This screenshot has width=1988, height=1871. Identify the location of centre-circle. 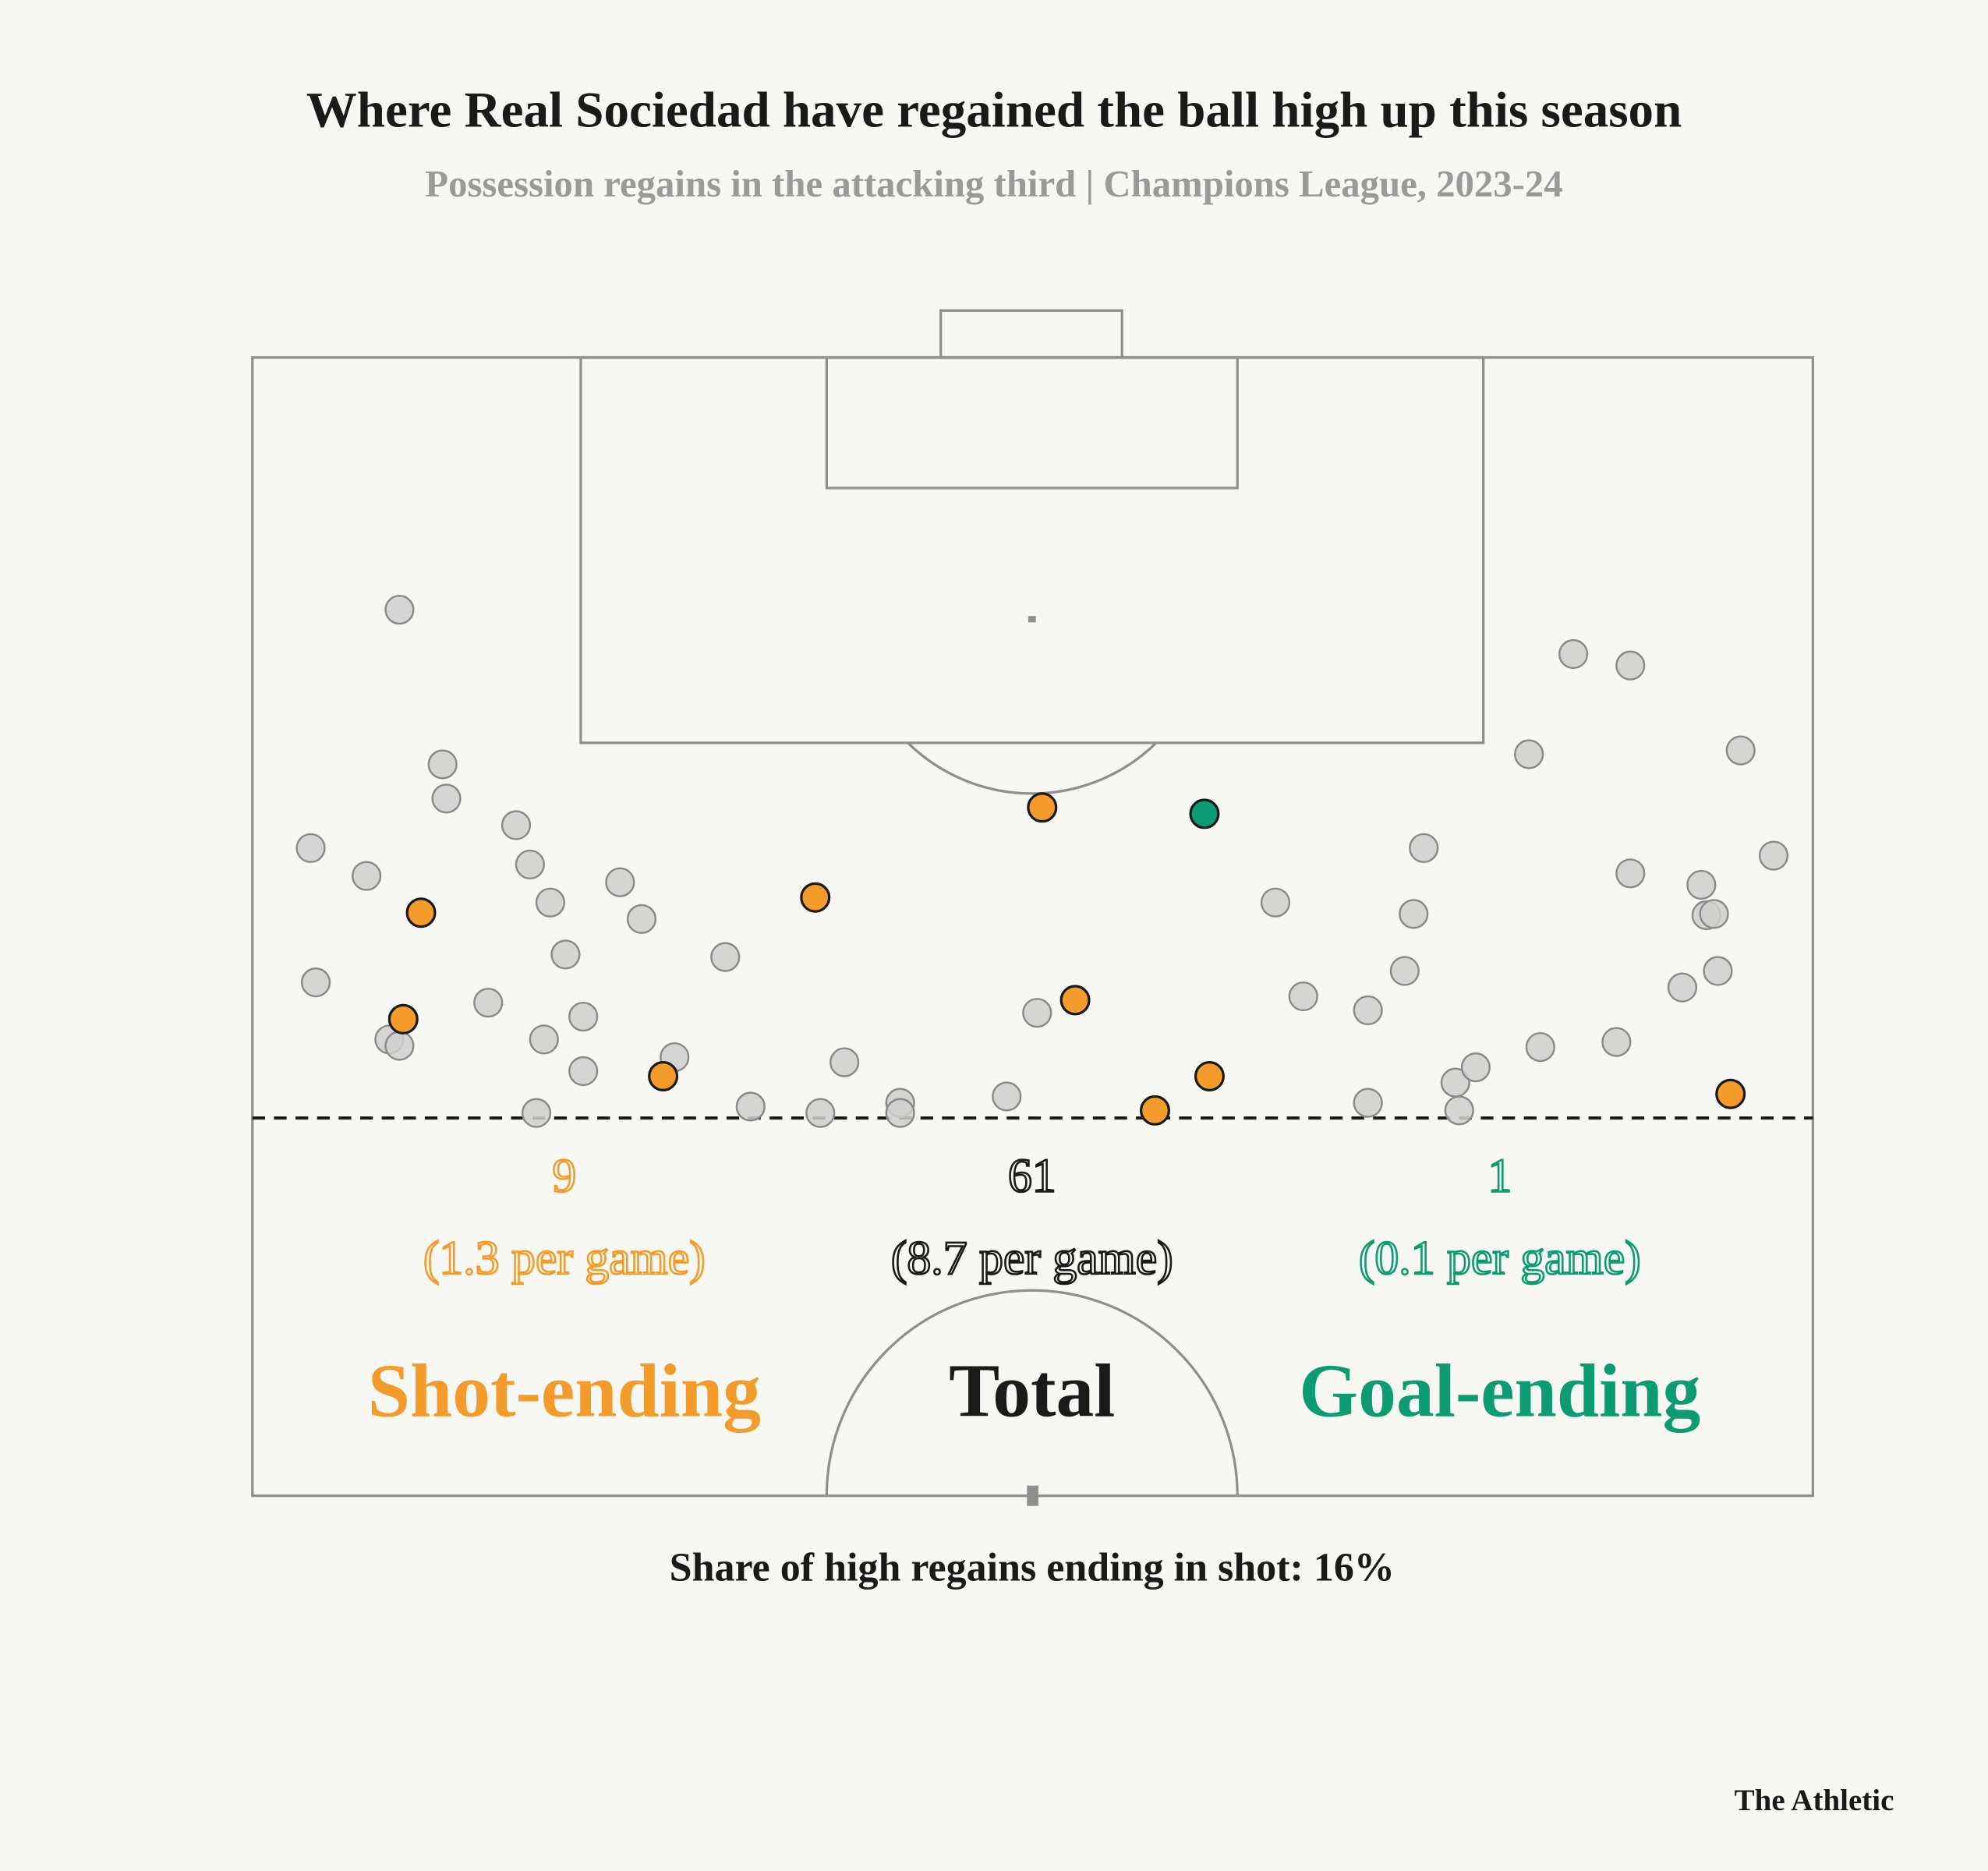
(1032, 1392).